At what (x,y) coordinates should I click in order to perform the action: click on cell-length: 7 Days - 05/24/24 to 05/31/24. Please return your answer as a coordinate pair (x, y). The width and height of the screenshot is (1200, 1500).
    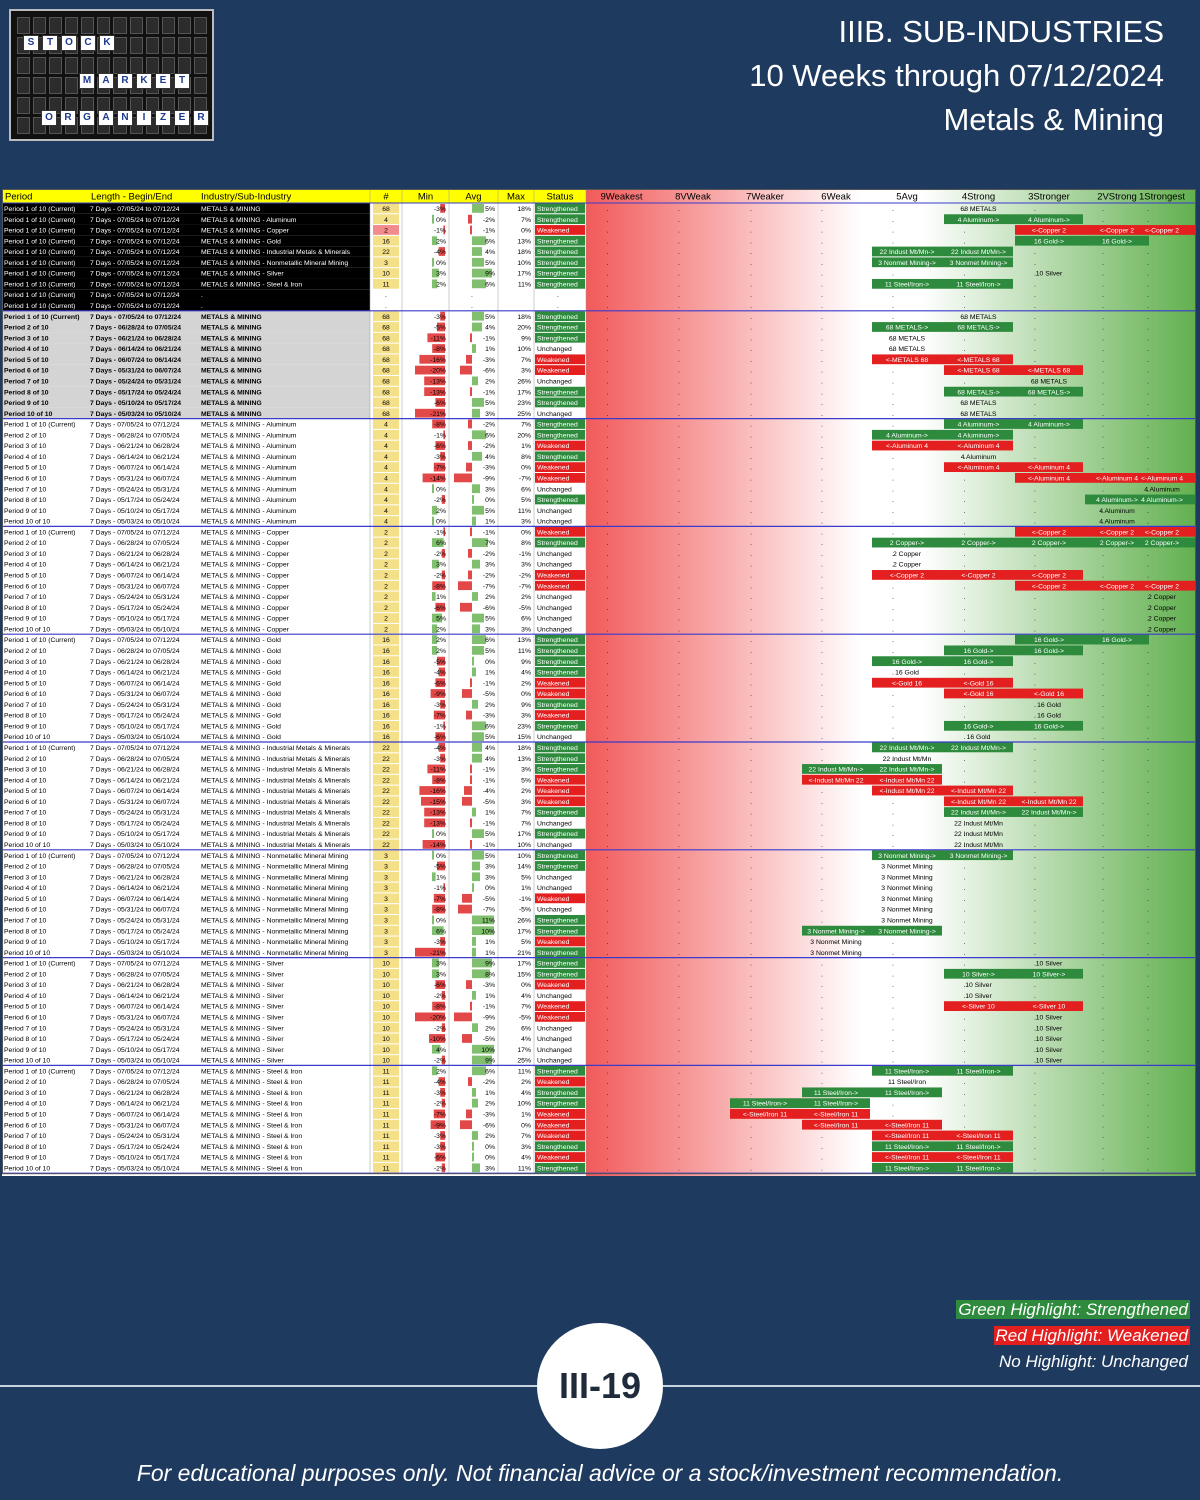
    Looking at the image, I should click on (135, 813).